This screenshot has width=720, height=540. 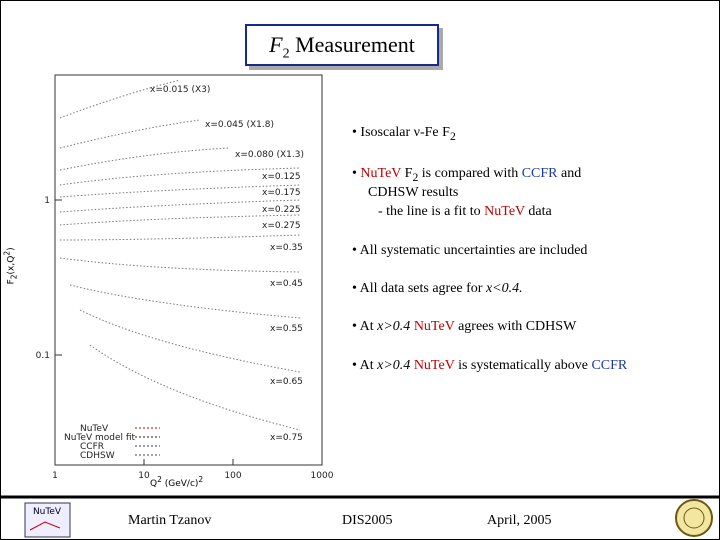 What do you see at coordinates (92, 447) in the screenshot?
I see `legend-label: CCFR` at bounding box center [92, 447].